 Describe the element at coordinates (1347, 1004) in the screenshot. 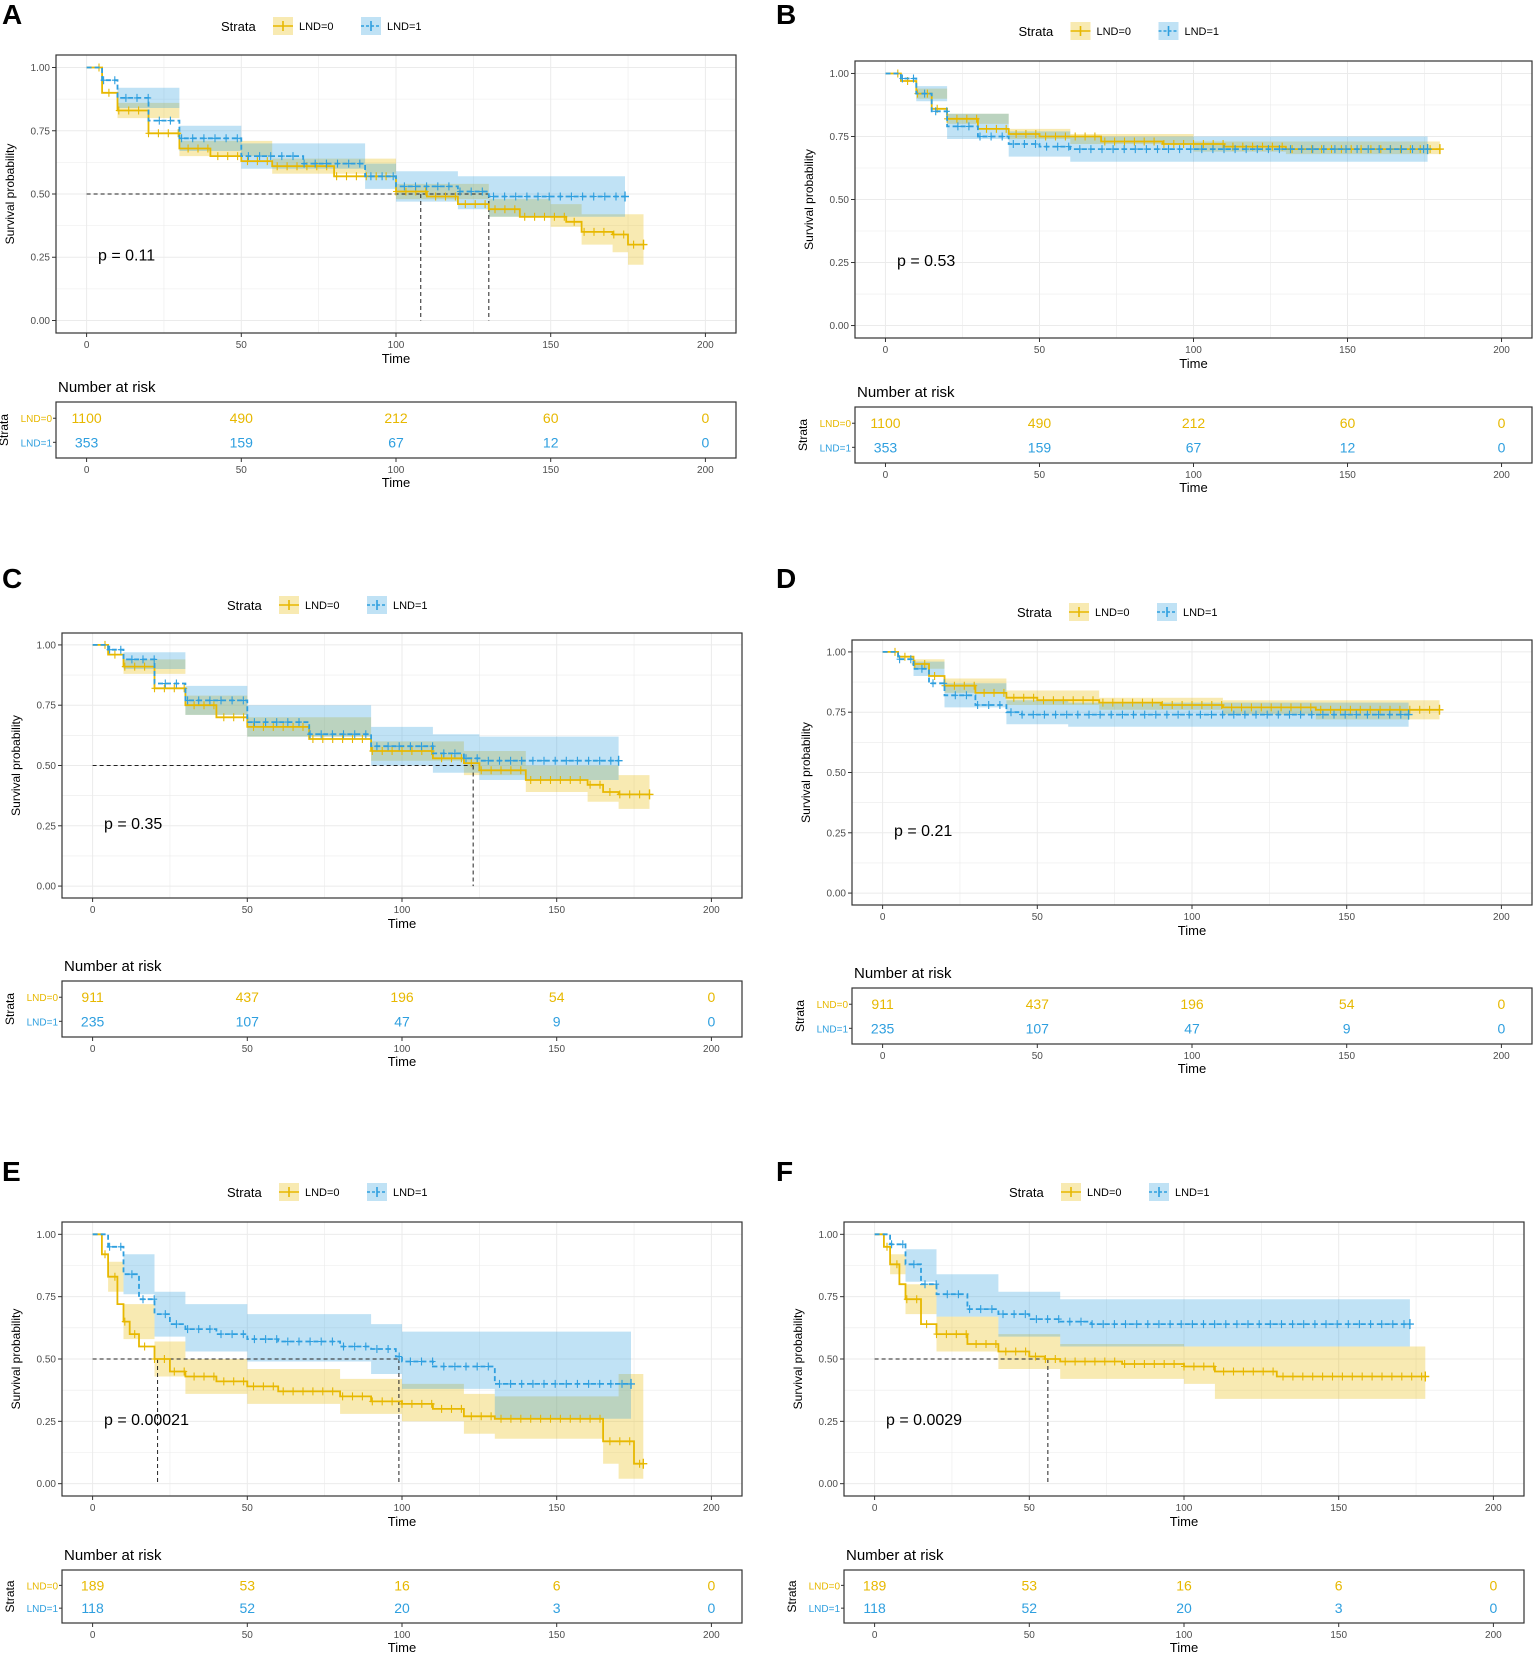

I see `risk-value: 54` at that location.